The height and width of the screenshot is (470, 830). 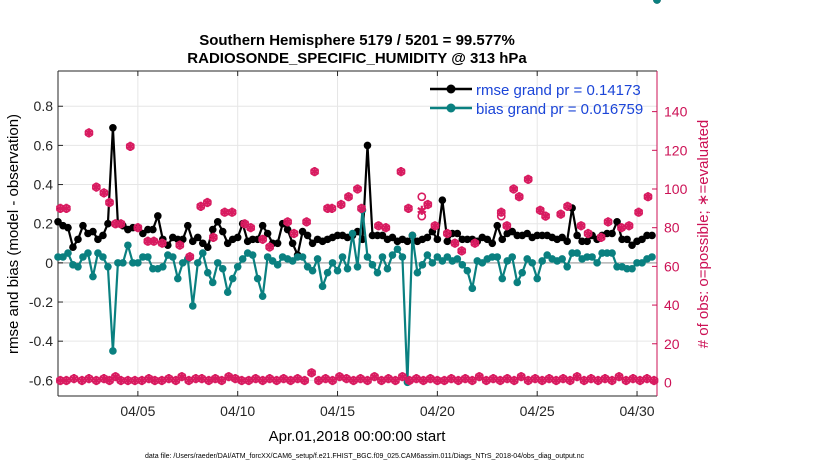 I want to click on legend-rmse-marker, so click(x=451, y=89).